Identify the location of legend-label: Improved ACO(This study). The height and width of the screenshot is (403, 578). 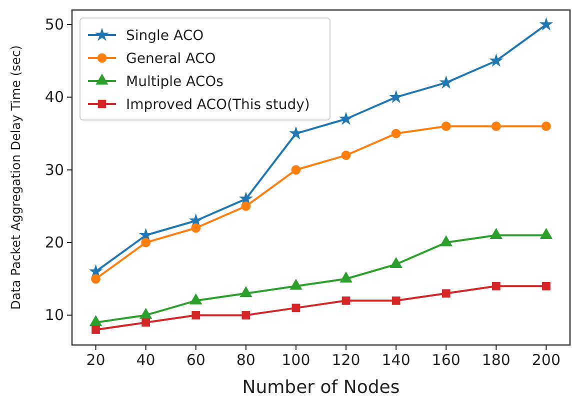
(218, 105).